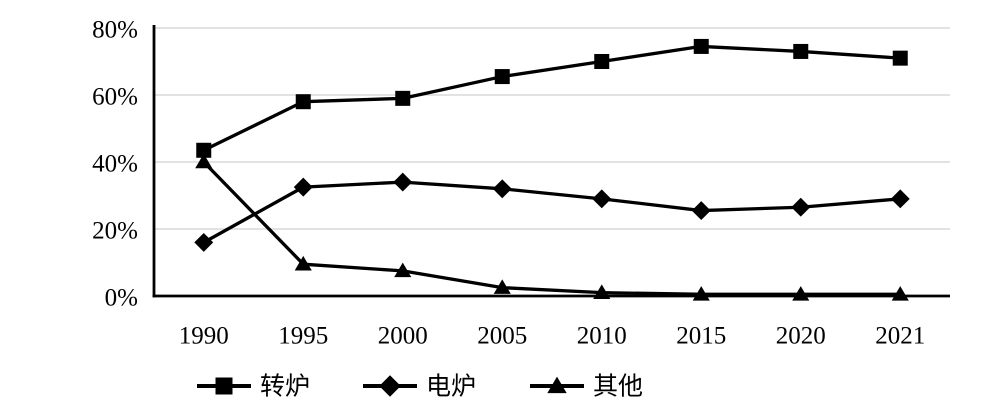 This screenshot has width=1002, height=414. Describe the element at coordinates (253, 387) in the screenshot. I see `legend-item-converter: 转炉` at that location.